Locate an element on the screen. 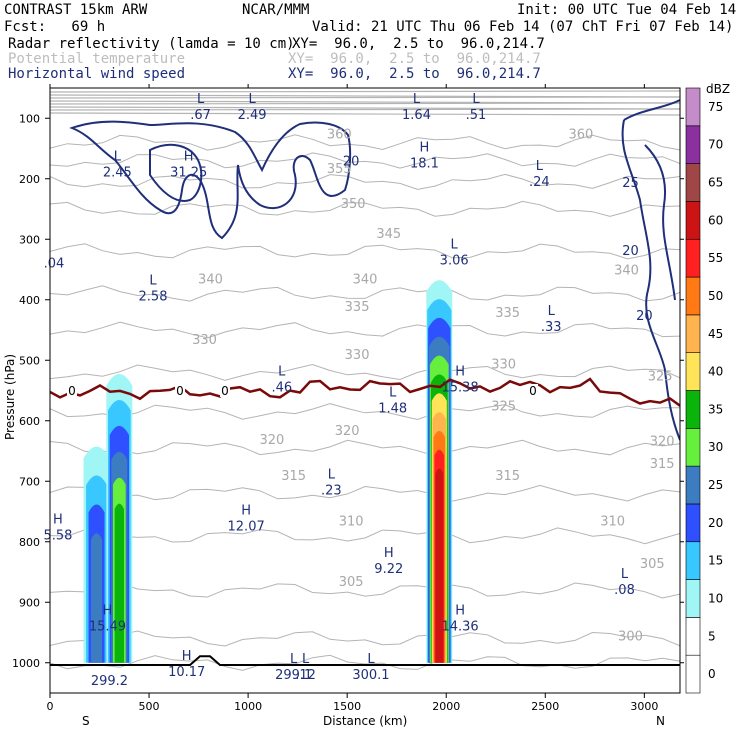 The width and height of the screenshot is (740, 740). extremum-value: .33 is located at coordinates (551, 327).